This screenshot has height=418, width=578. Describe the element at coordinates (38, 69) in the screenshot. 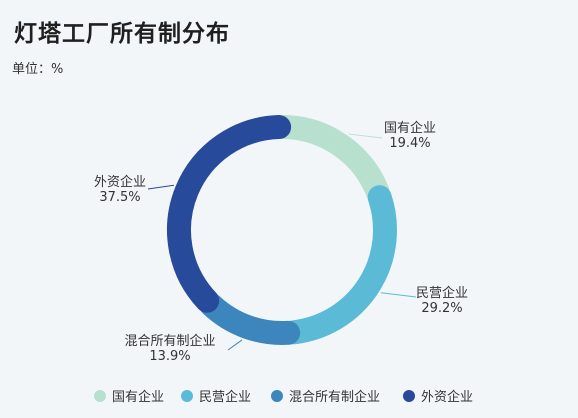

I see `unit-label: 单位：%` at that location.